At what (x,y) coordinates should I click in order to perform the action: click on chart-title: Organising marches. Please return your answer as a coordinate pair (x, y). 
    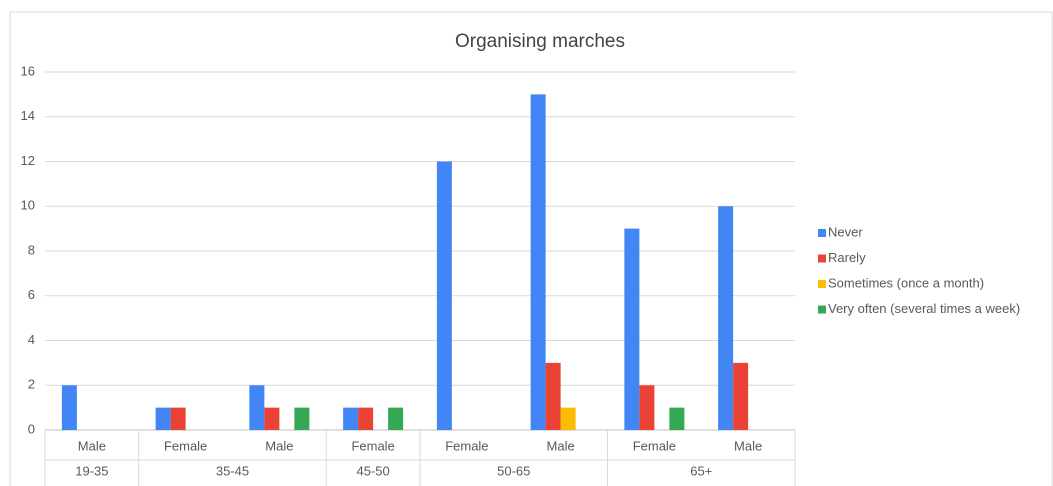
    Looking at the image, I should click on (540, 41).